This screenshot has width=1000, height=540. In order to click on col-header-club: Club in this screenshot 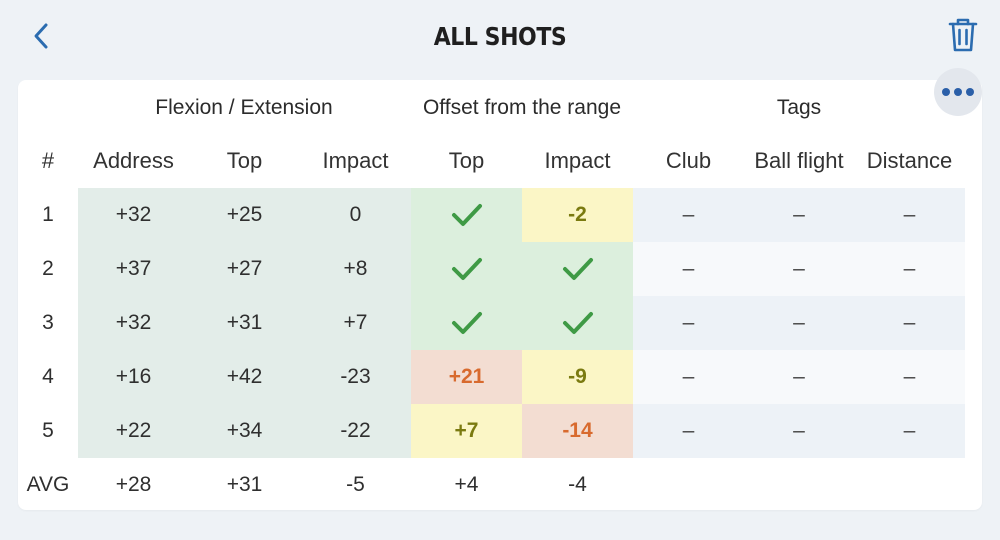, I will do `click(688, 160)`.